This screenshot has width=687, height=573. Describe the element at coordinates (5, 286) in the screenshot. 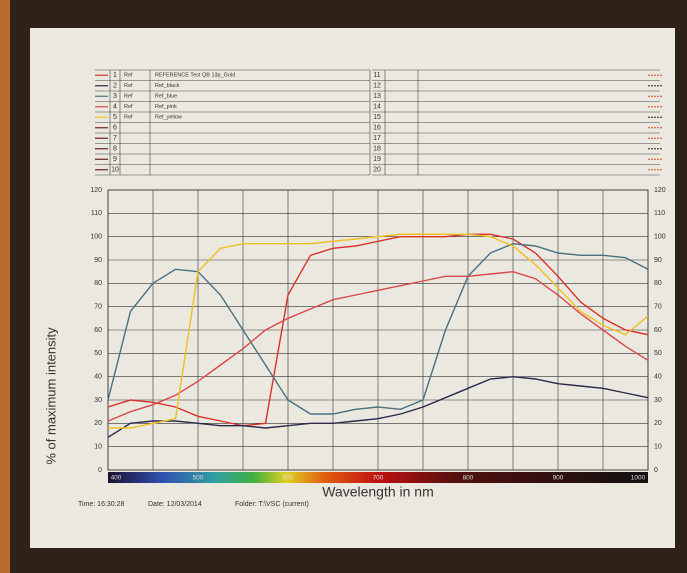

I see `left-edge` at that location.